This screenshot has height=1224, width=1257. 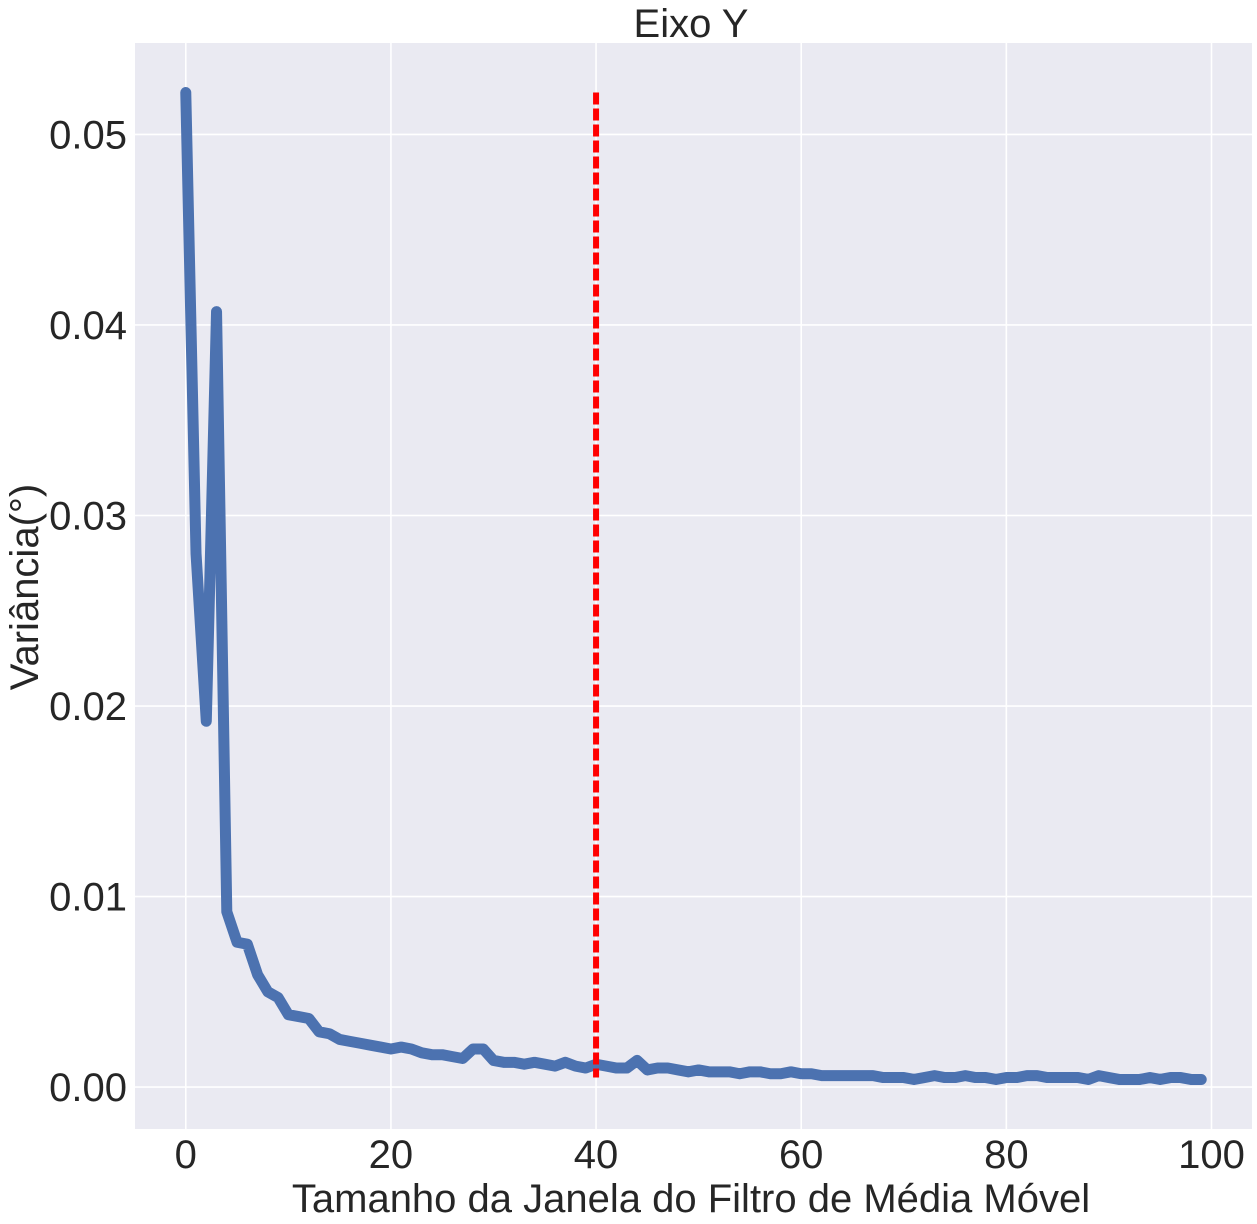 What do you see at coordinates (596, 1155) in the screenshot?
I see `x-tick-label: 40` at bounding box center [596, 1155].